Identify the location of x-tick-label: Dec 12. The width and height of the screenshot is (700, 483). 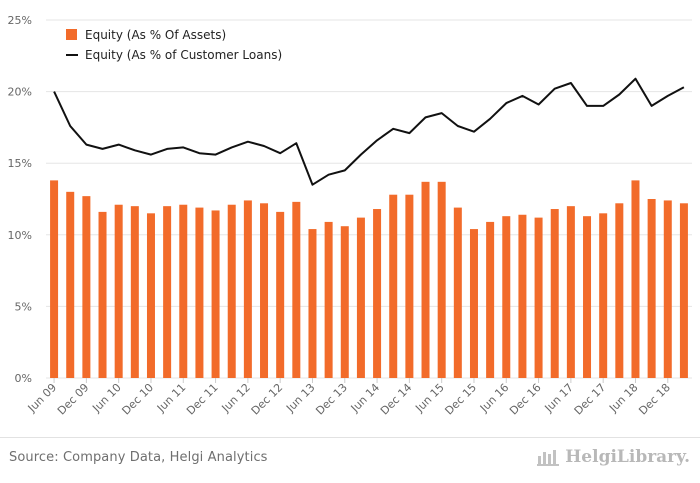
(267, 399).